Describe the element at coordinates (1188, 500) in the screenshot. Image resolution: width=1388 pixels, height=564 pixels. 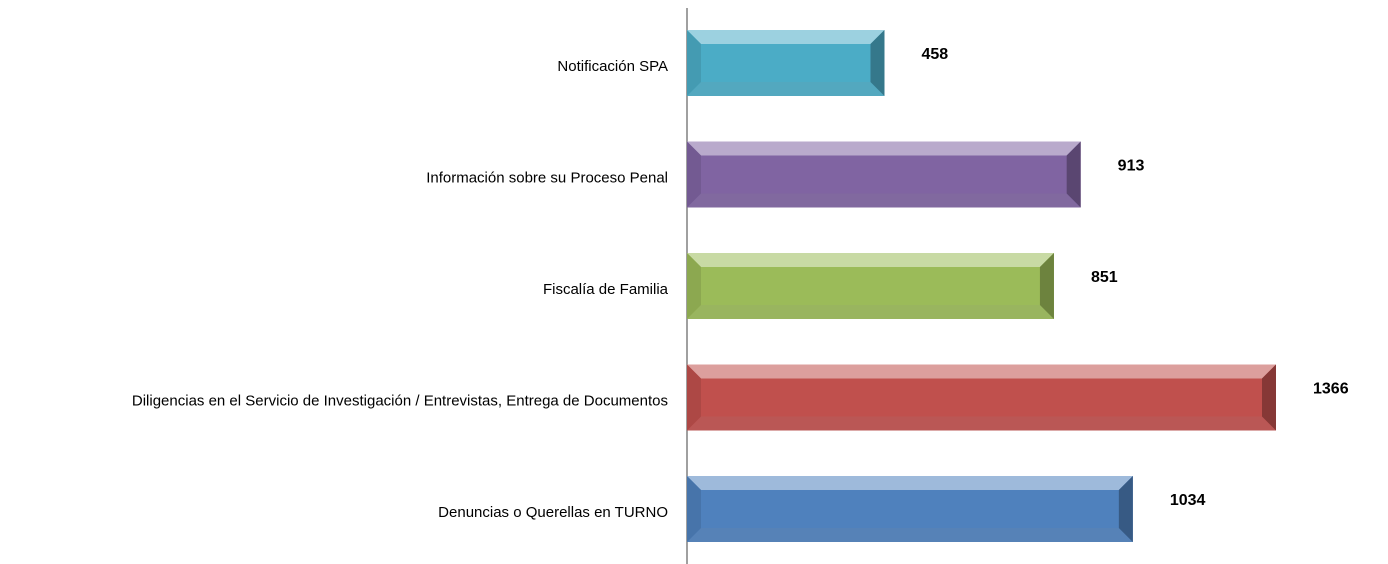
I see `value-label: 1034` at that location.